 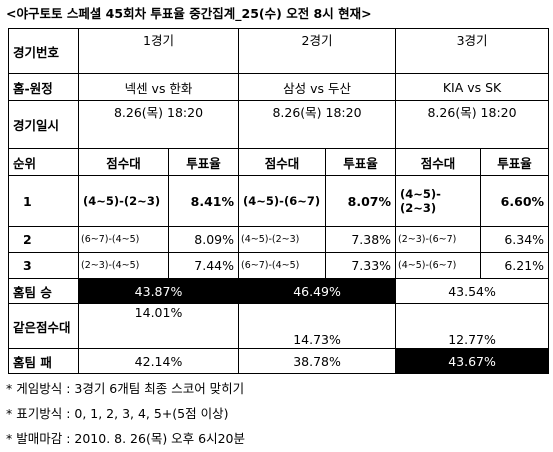 I want to click on vote-rate: 6.60%, so click(x=515, y=201).